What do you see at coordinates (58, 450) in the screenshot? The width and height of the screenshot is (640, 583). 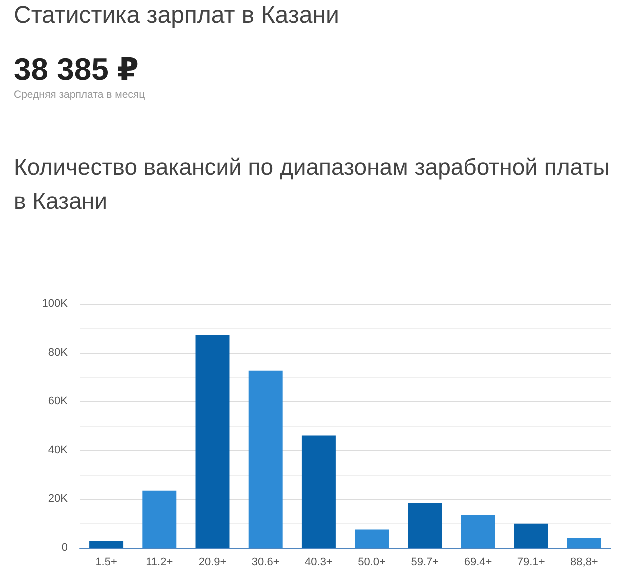 I see `y-tick-label: 40K` at bounding box center [58, 450].